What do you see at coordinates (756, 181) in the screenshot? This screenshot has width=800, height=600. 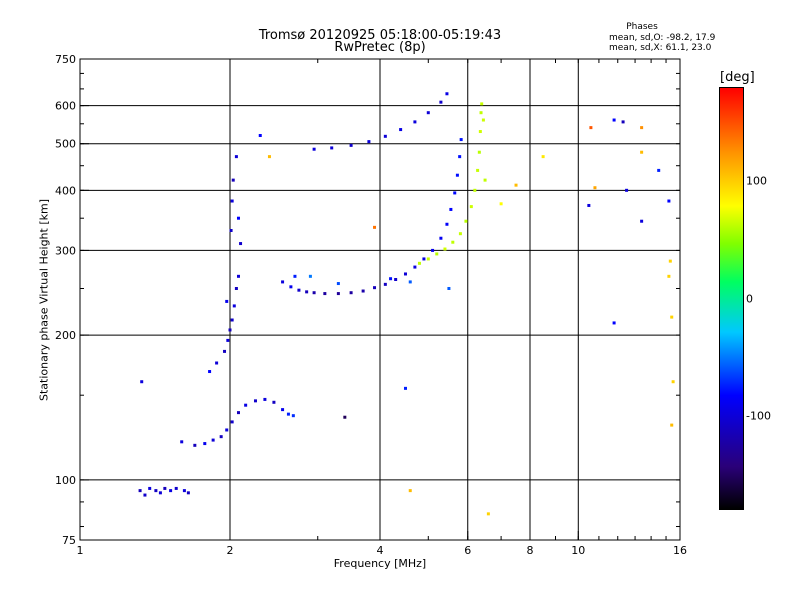 I see `colorbar-tick-label: 100` at bounding box center [756, 181].